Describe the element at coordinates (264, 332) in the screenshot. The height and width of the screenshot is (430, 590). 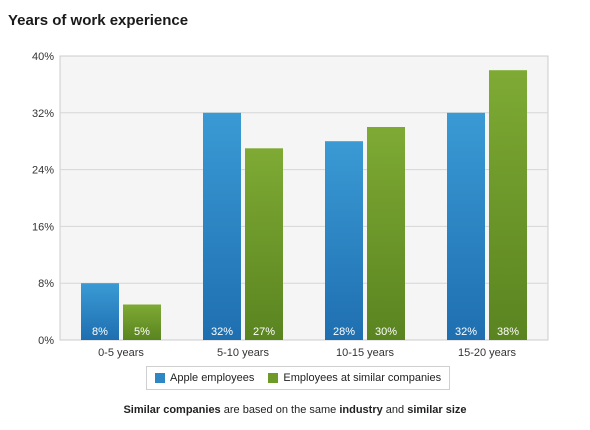
I see `bar-value-label: 27%` at that location.